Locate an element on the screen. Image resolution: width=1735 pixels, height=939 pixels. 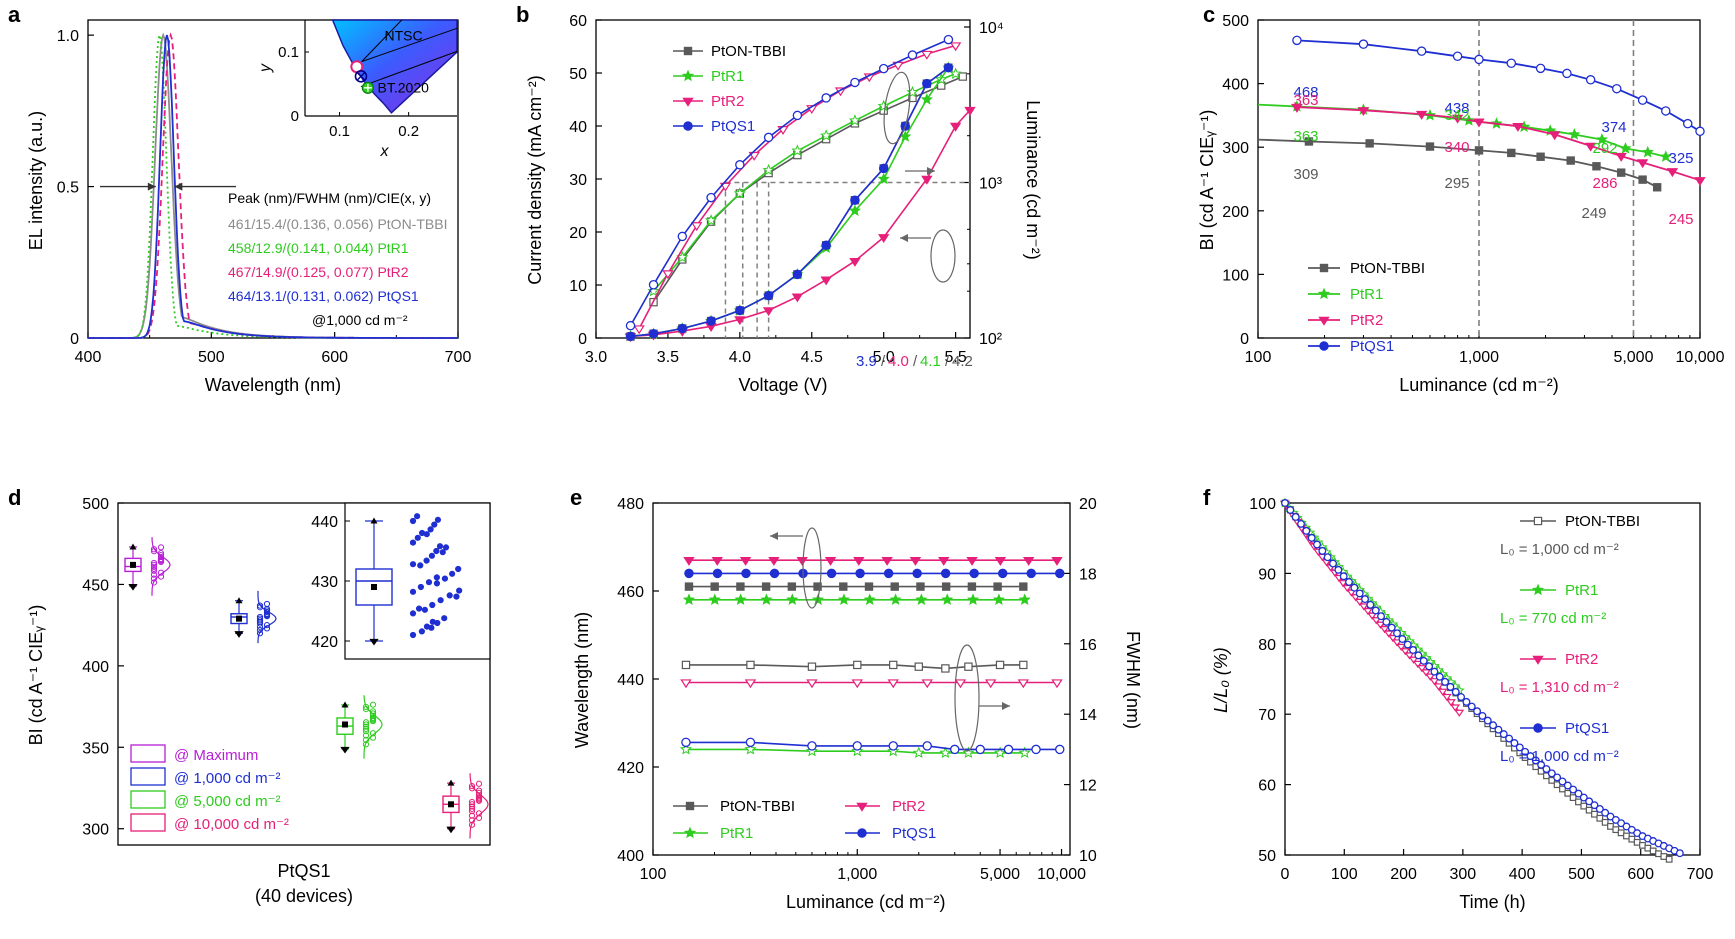
cie-gamut-area is located at coordinates (394, 66).